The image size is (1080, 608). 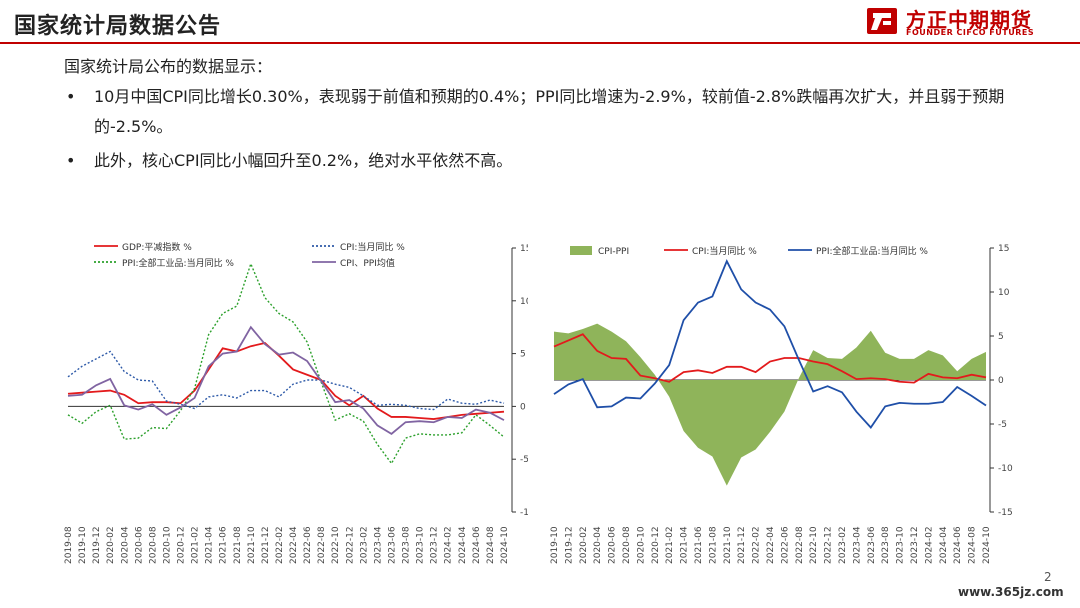 What do you see at coordinates (157, 247) in the screenshot?
I see `legend-label: GDP:平减指数 %` at bounding box center [157, 247].